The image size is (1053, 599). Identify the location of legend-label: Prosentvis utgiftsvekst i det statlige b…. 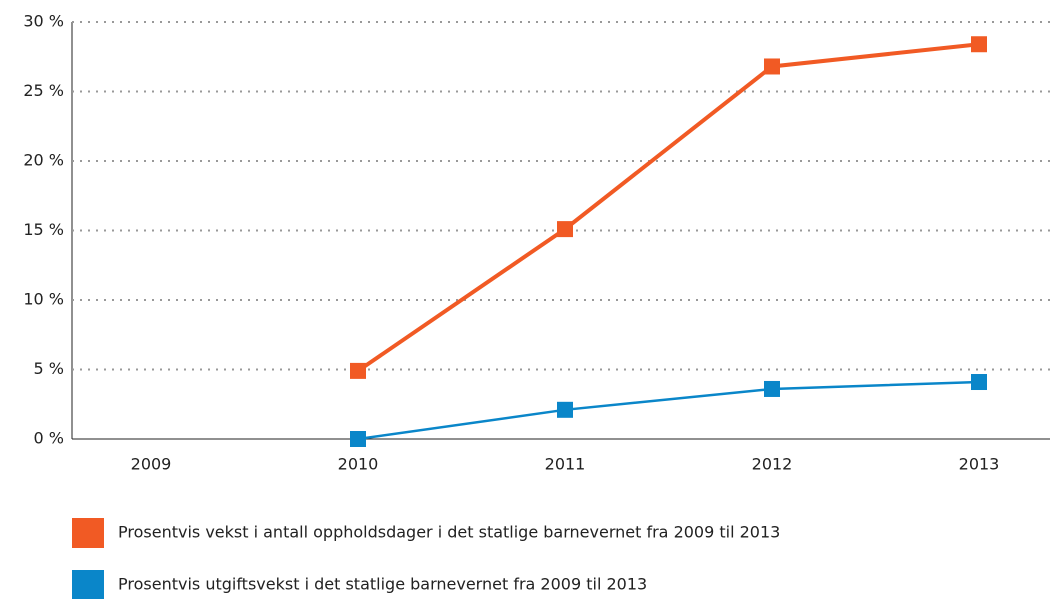
(382, 584).